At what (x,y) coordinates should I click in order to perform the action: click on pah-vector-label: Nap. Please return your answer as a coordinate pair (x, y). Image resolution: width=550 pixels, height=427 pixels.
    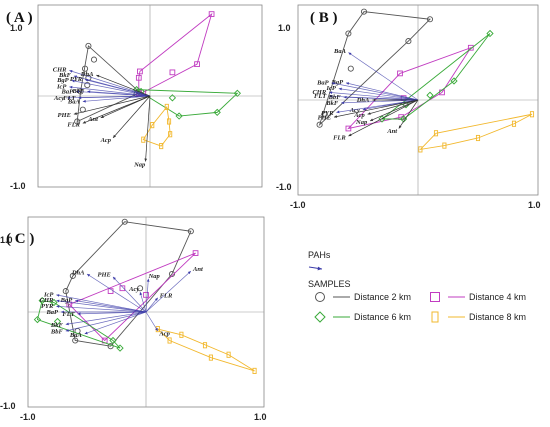
    Looking at the image, I should click on (154, 276).